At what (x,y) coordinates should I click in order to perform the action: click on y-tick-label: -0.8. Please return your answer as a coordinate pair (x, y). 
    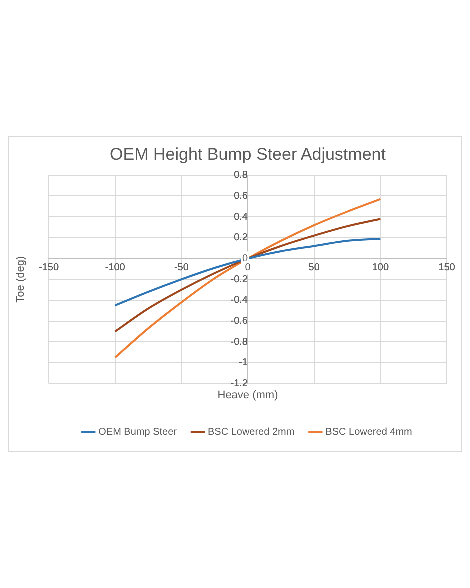
    Looking at the image, I should click on (239, 342).